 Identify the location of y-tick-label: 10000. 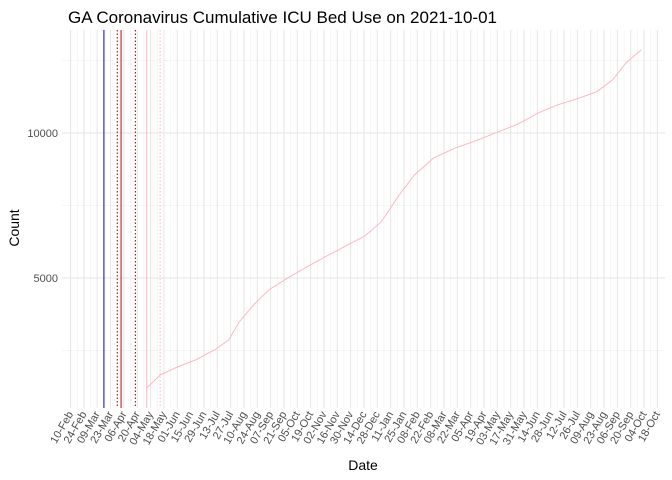
(42, 134).